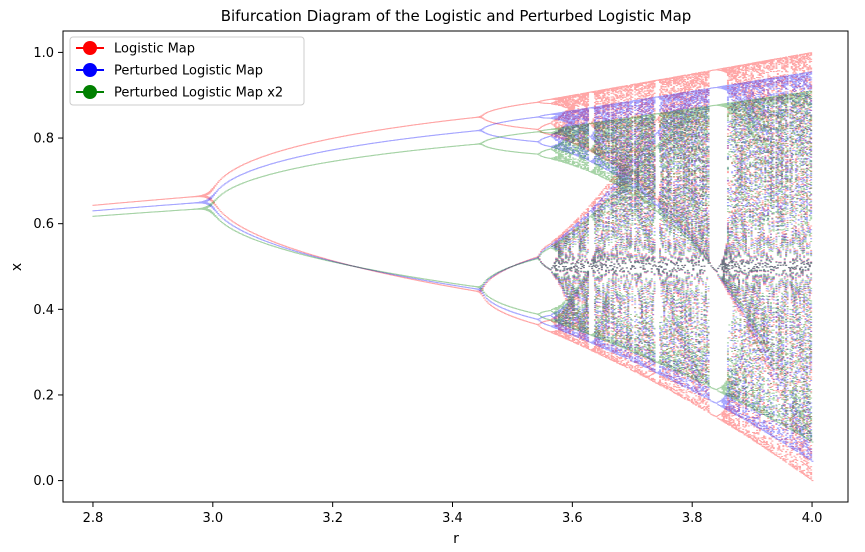  What do you see at coordinates (452, 518) in the screenshot?
I see `x-tick-label: 3.4` at bounding box center [452, 518].